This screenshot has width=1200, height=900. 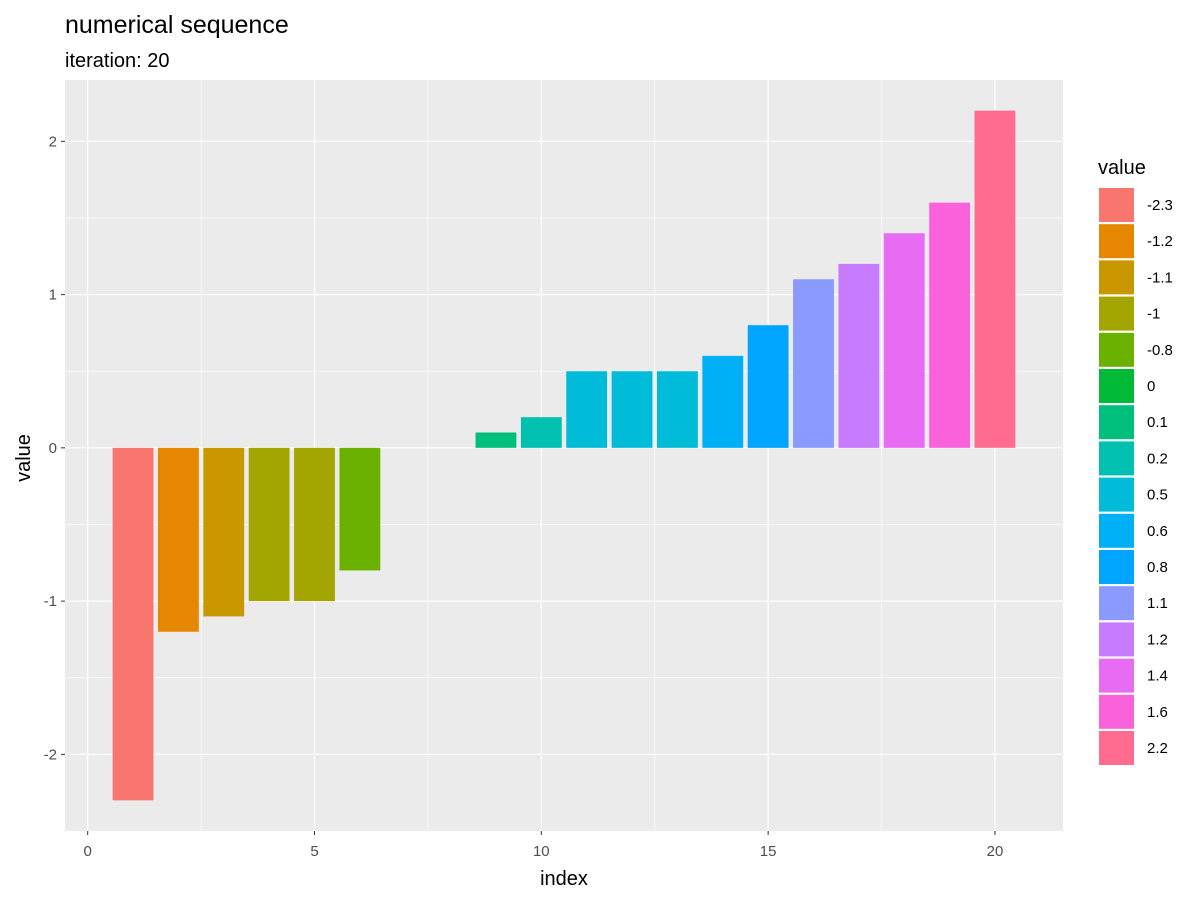 What do you see at coordinates (88, 851) in the screenshot?
I see `x-tick-label: 0` at bounding box center [88, 851].